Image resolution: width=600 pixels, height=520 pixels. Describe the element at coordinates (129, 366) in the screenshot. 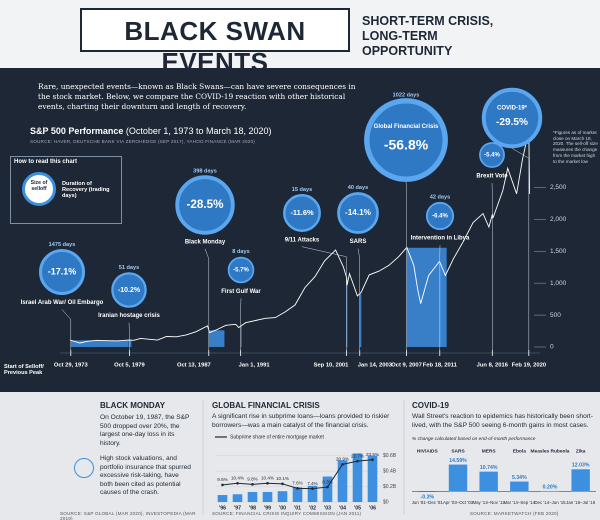

I see `x-tick-label: Oct 5, 1979` at that location.